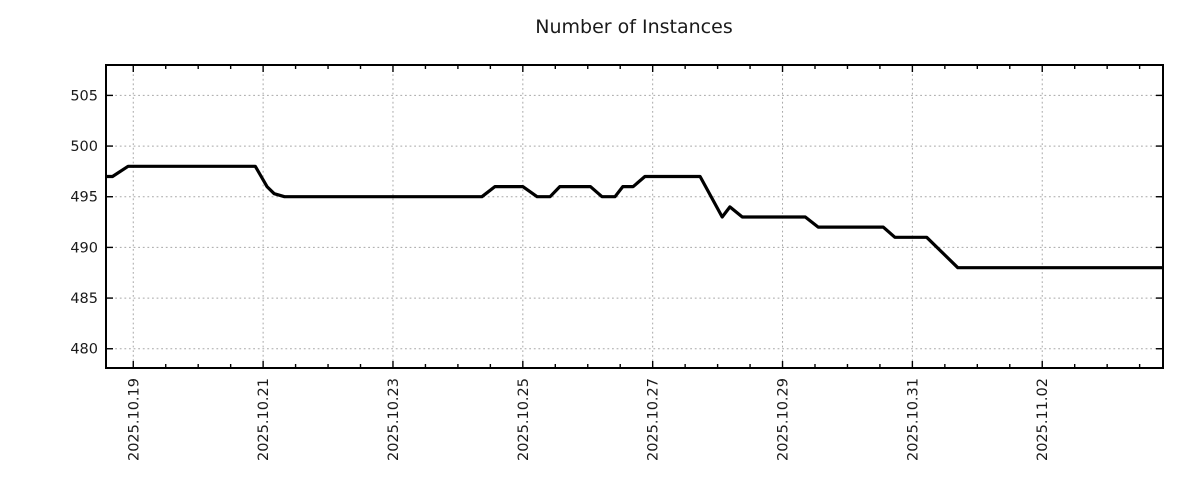  I want to click on y-tick-label: 505, so click(84, 96).